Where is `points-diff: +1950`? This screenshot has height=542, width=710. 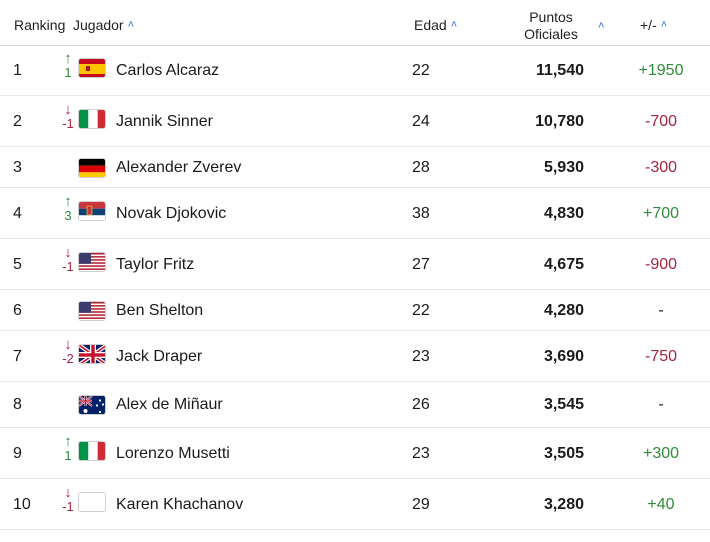 points-diff: +1950 is located at coordinates (661, 70).